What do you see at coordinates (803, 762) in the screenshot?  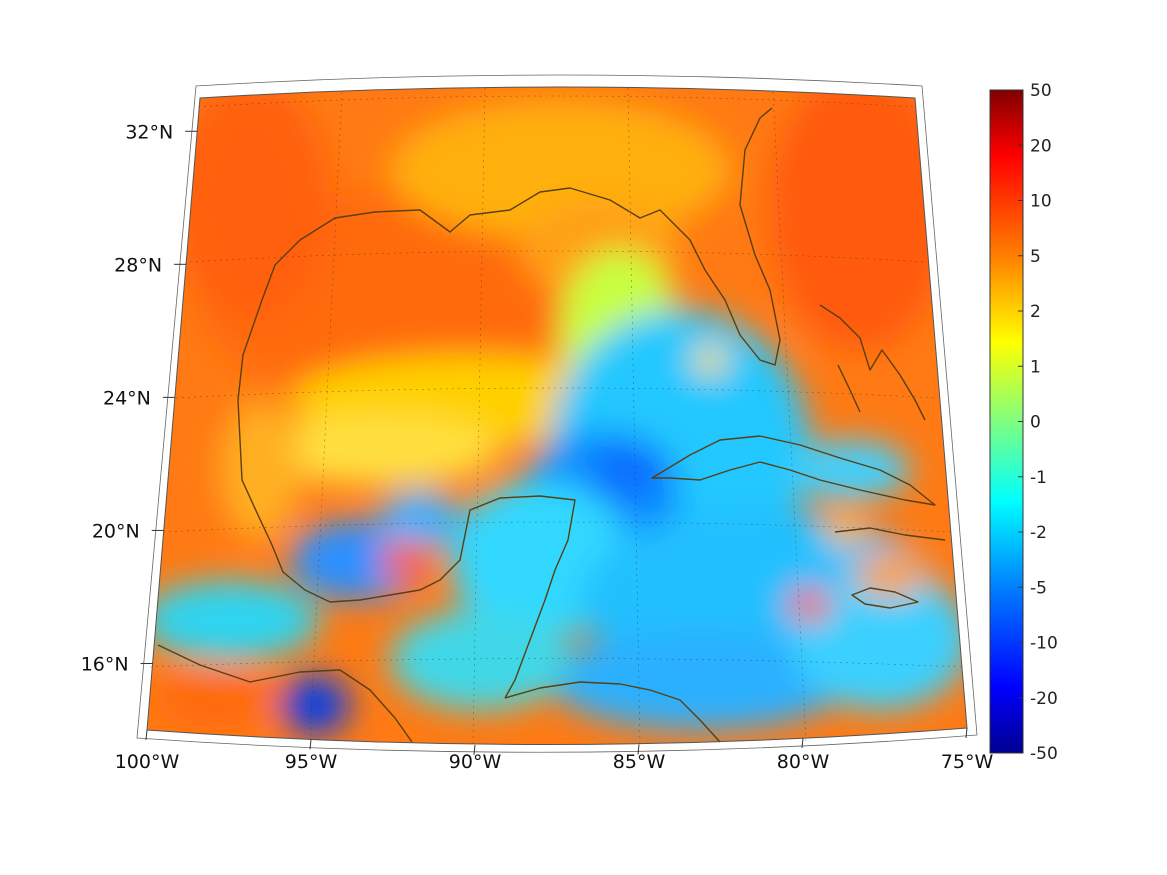 I see `lon-tick-label: 80°W` at bounding box center [803, 762].